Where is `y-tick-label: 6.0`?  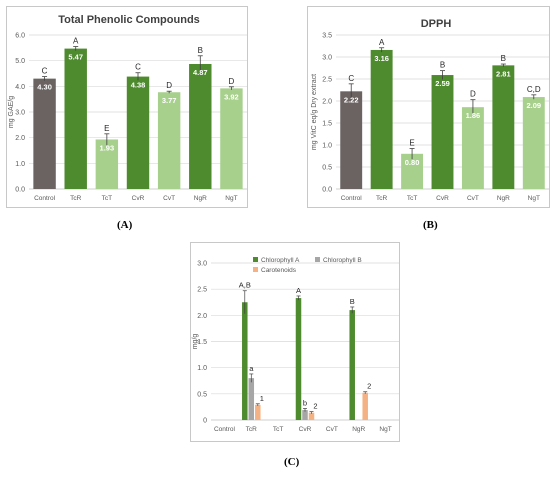
y-tick-label: 6.0 is located at coordinates (20, 36).